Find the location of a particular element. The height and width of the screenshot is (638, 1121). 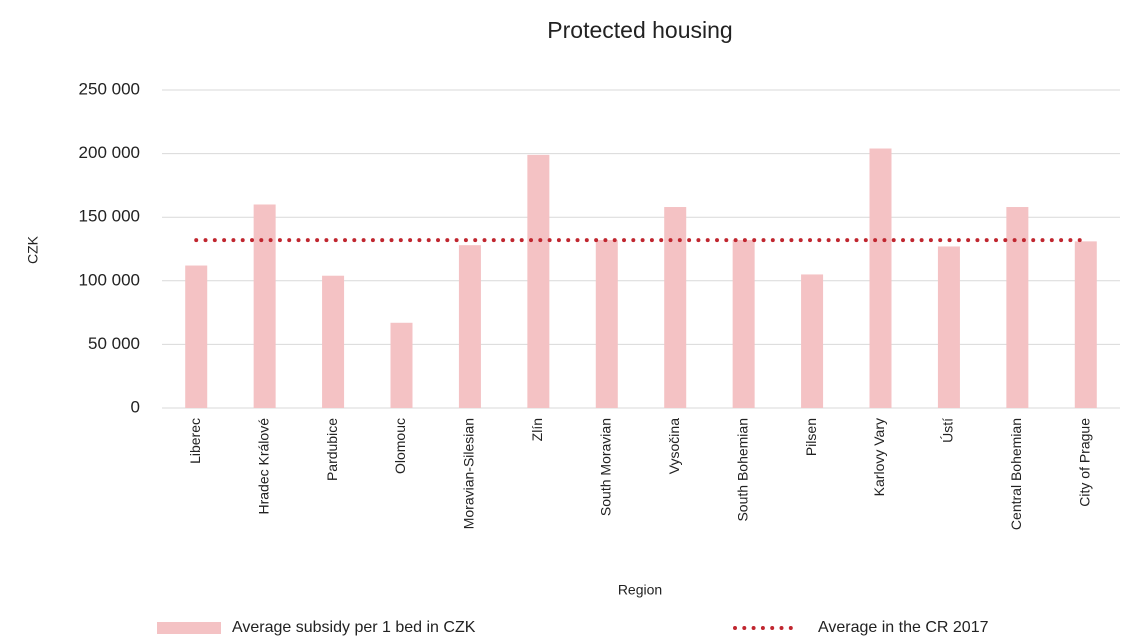

y-axis-title: CZK is located at coordinates (33, 249).